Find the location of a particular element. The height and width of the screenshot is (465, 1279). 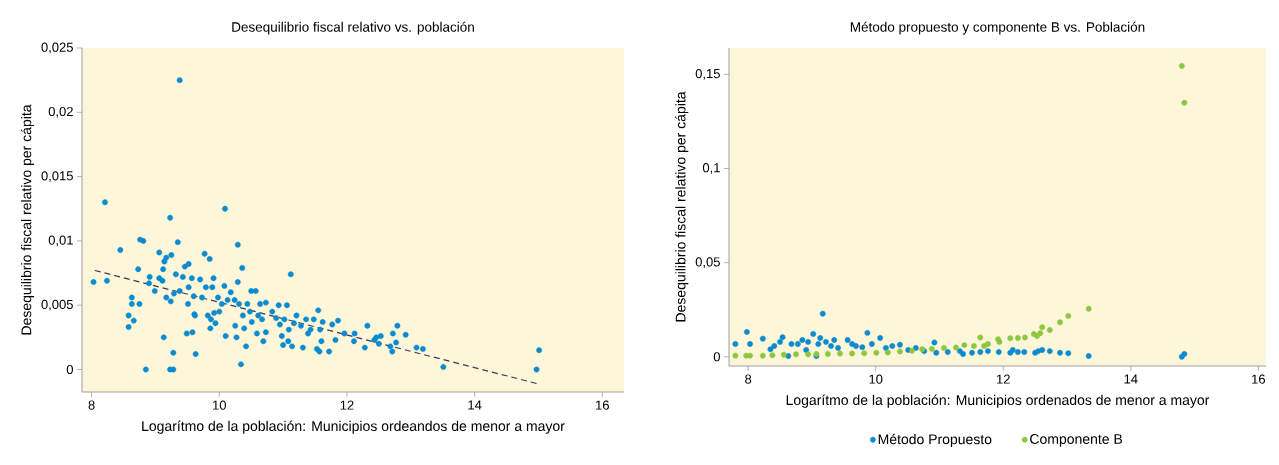

y-tick-label: 0,1 is located at coordinates (711, 168).